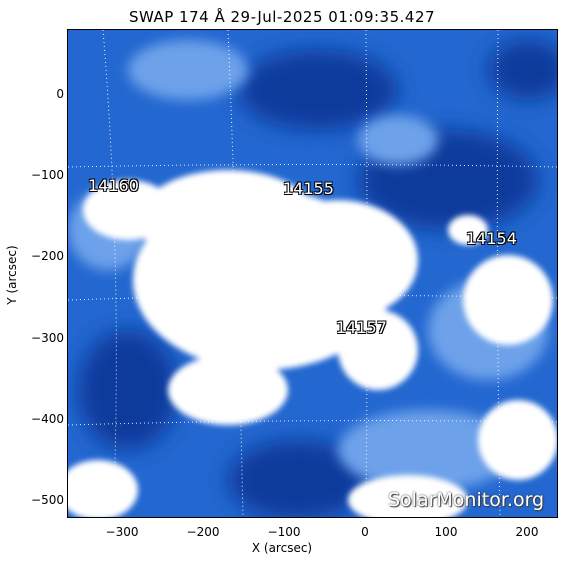  I want to click on x-axis-title: X (arcsec), so click(282, 548).